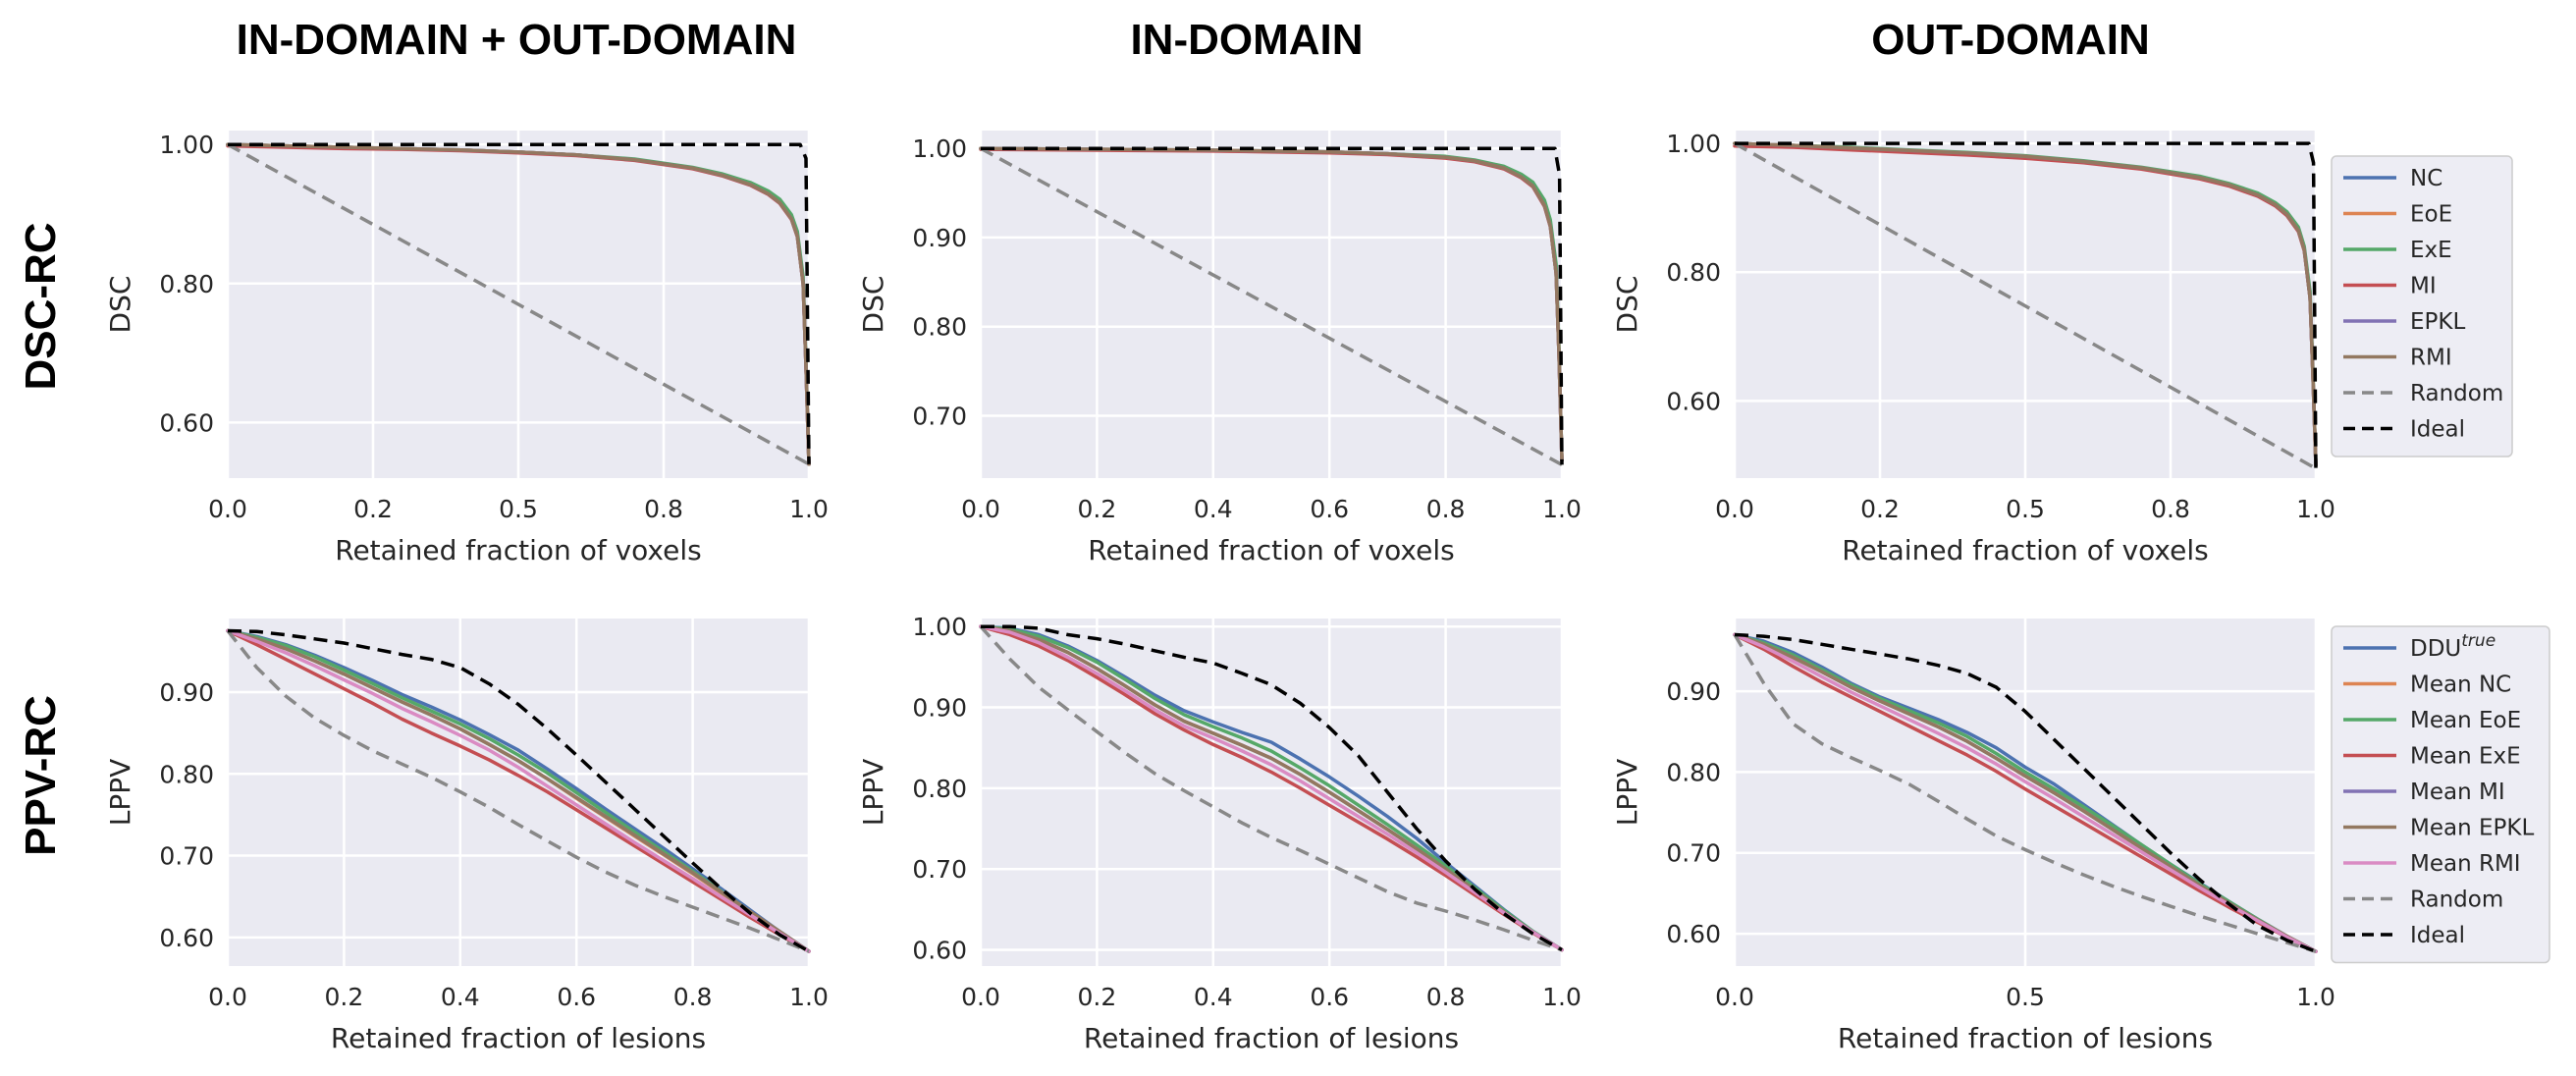  I want to click on legend-item-mean-mi: Mean MI, so click(2424, 792).